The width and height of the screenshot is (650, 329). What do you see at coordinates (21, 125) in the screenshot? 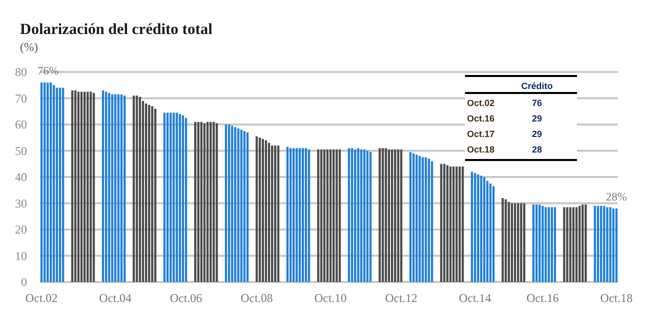
I see `y-tick-label: 60` at bounding box center [21, 125].